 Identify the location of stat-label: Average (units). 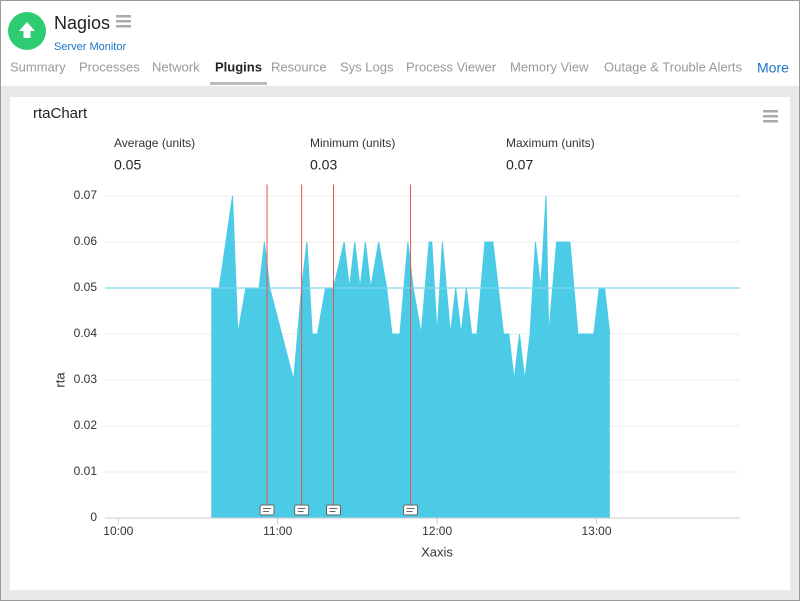
(154, 143).